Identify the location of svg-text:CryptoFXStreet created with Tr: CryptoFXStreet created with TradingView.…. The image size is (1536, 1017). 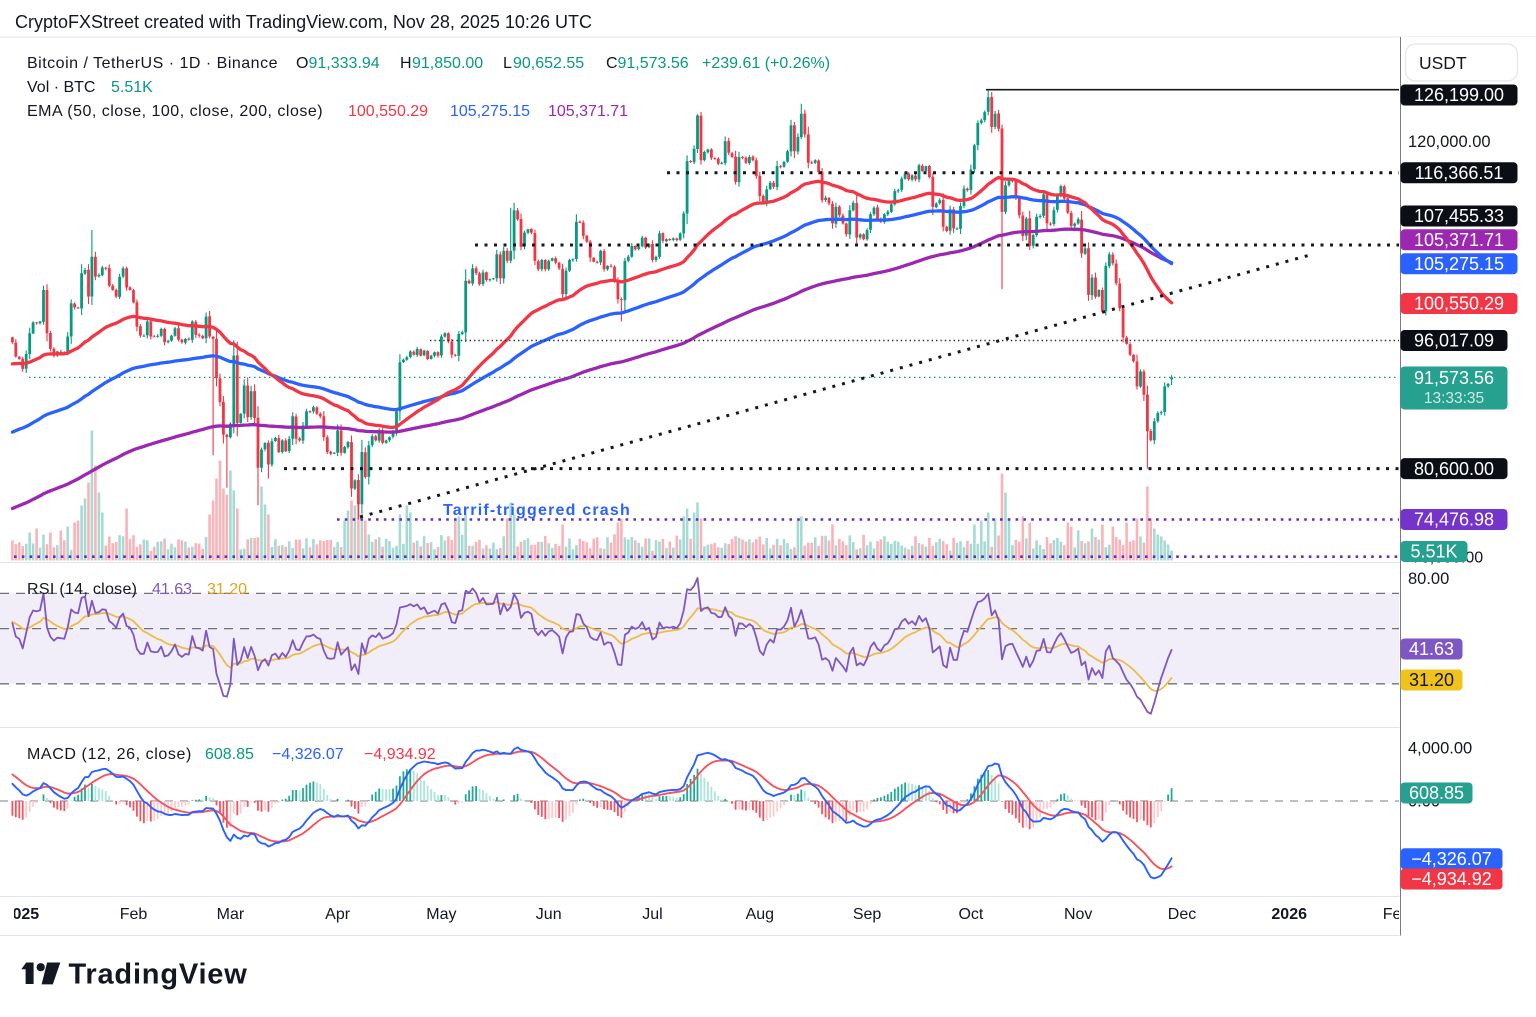
(303, 22).